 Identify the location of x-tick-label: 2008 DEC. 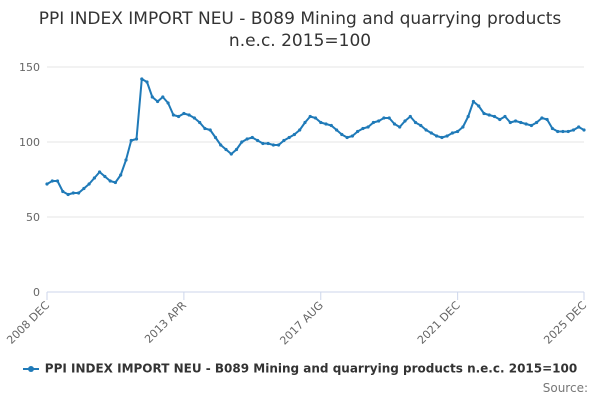
(28, 323).